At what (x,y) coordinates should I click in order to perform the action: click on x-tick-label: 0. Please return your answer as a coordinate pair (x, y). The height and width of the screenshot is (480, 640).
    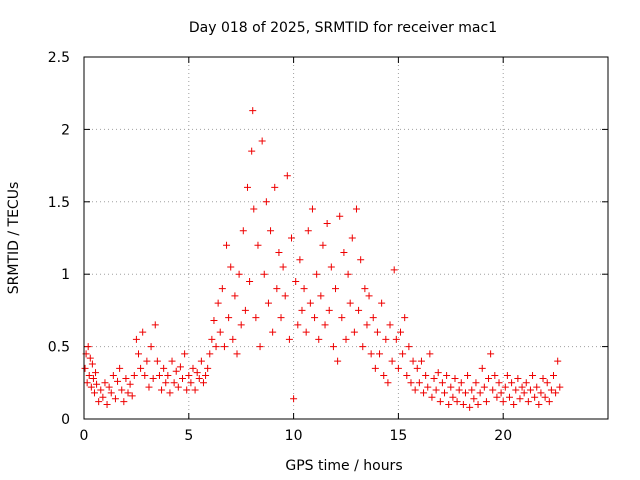
    Looking at the image, I should click on (84, 436).